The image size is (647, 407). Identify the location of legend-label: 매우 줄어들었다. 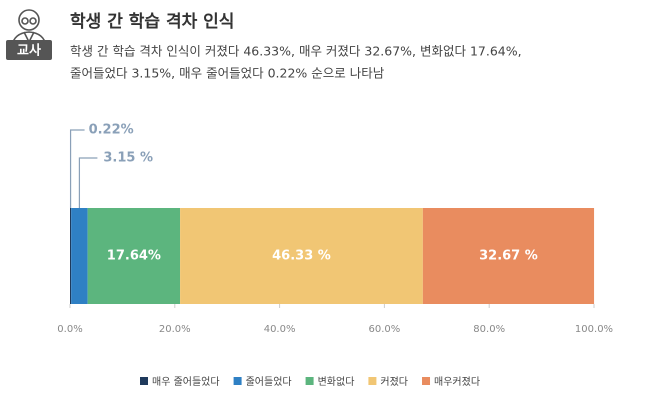
(186, 382).